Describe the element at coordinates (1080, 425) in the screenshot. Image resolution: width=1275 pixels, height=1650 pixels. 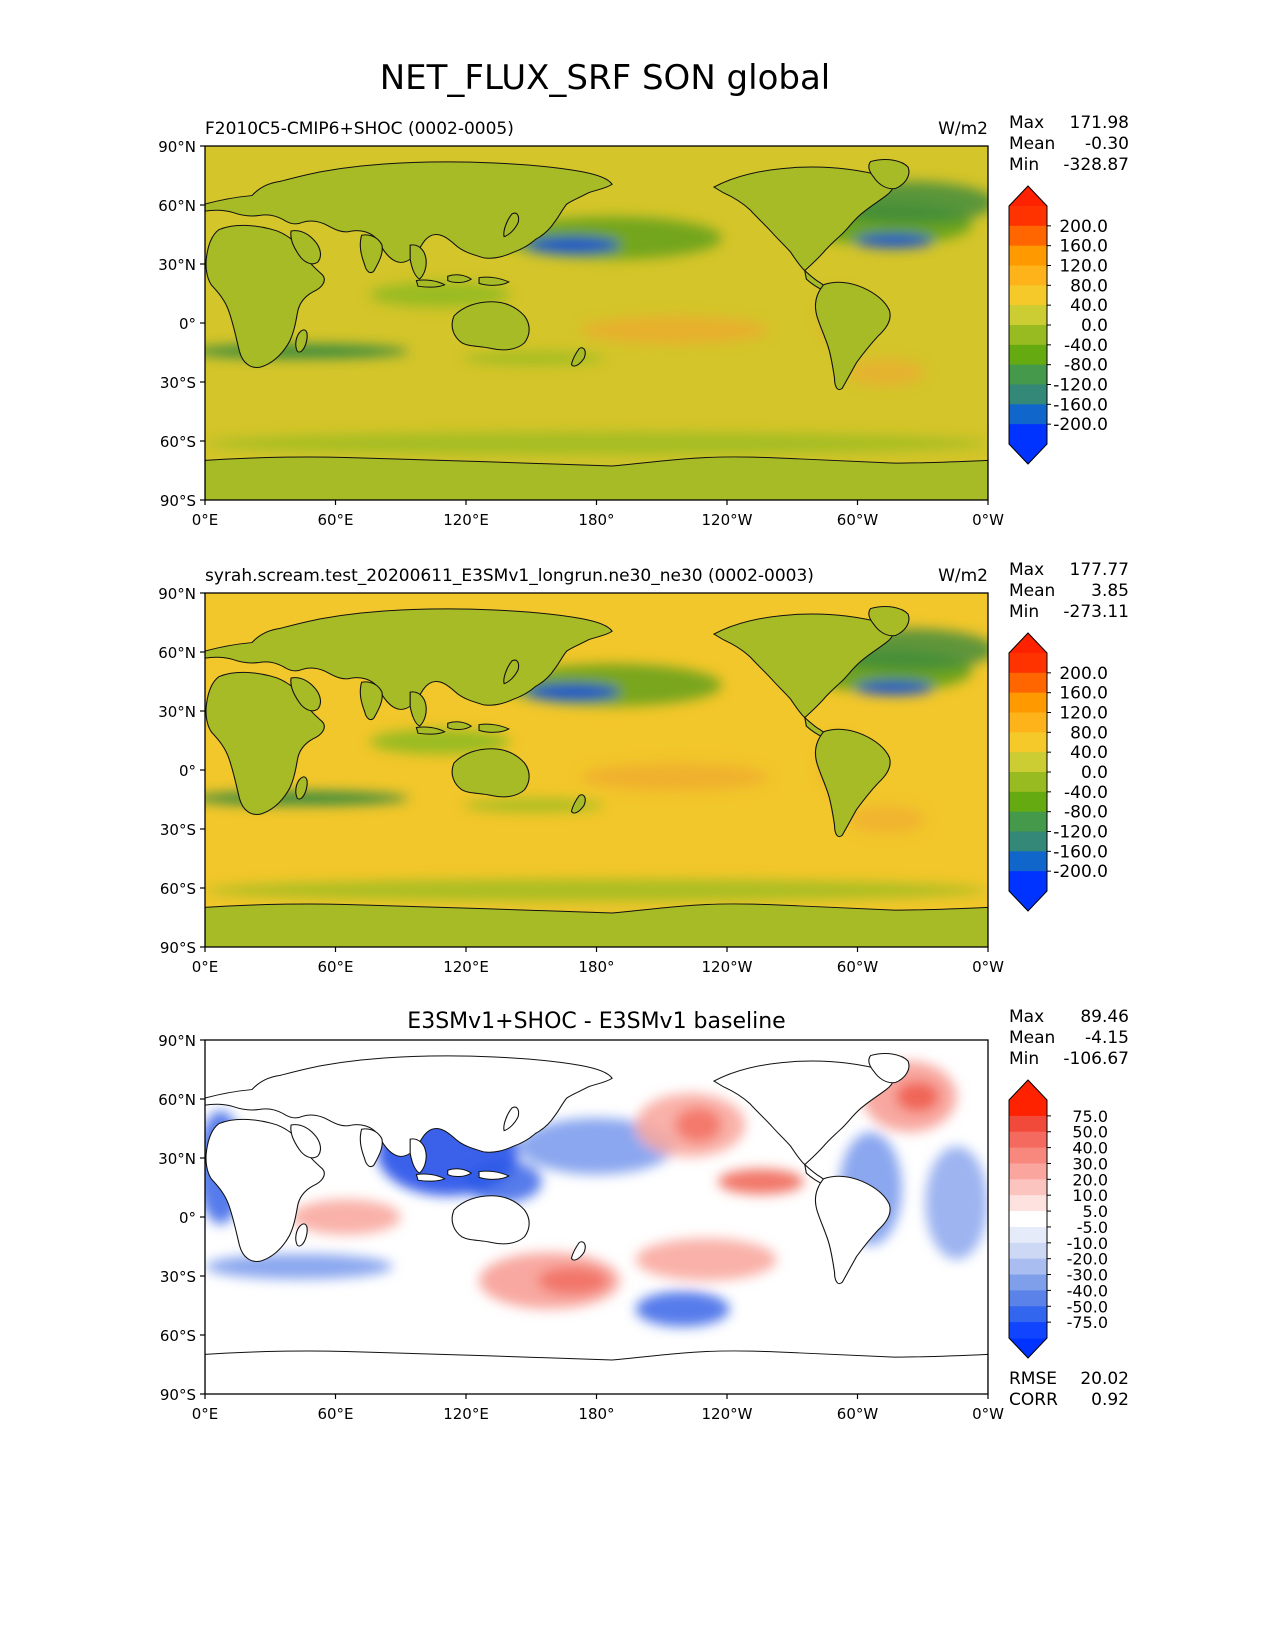
I see `colorbar-label: -200.0` at that location.